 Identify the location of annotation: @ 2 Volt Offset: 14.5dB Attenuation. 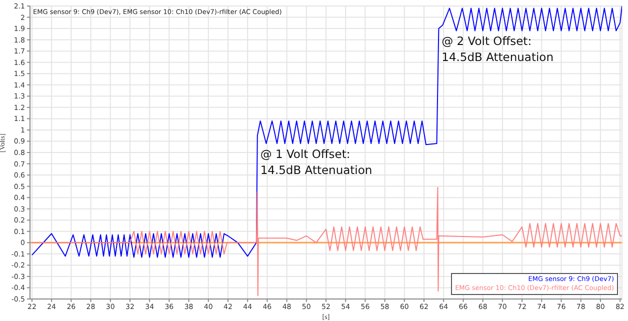
(498, 49).